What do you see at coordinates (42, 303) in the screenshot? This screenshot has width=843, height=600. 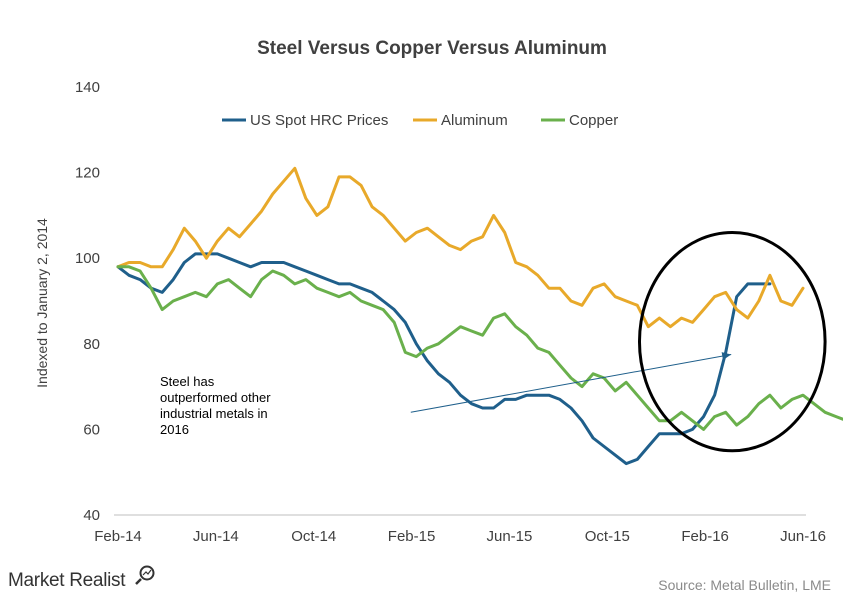 I see `y-axis-title: Indexed to January 2, 2014` at bounding box center [42, 303].